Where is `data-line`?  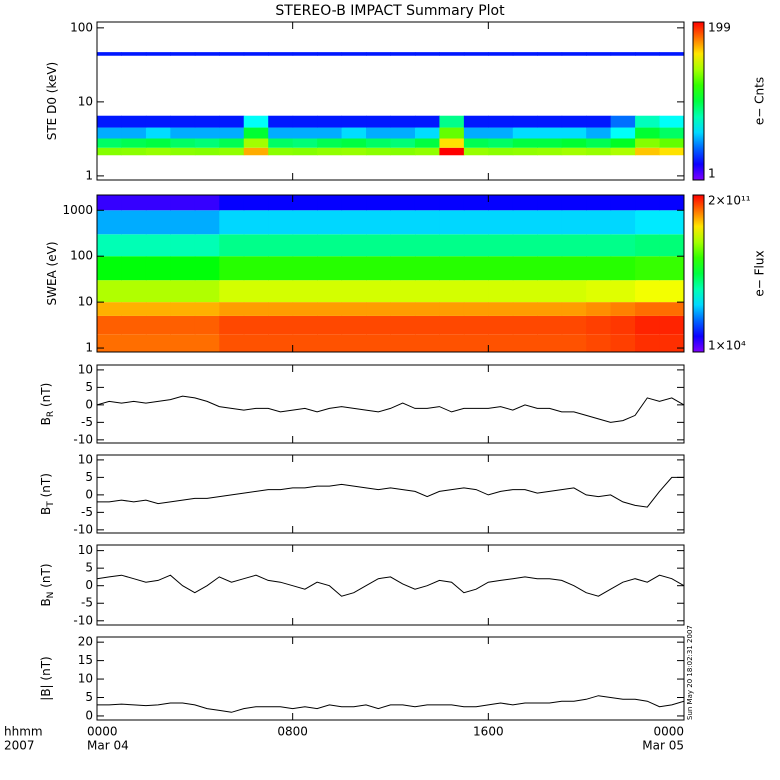
data-line is located at coordinates (390, 492).